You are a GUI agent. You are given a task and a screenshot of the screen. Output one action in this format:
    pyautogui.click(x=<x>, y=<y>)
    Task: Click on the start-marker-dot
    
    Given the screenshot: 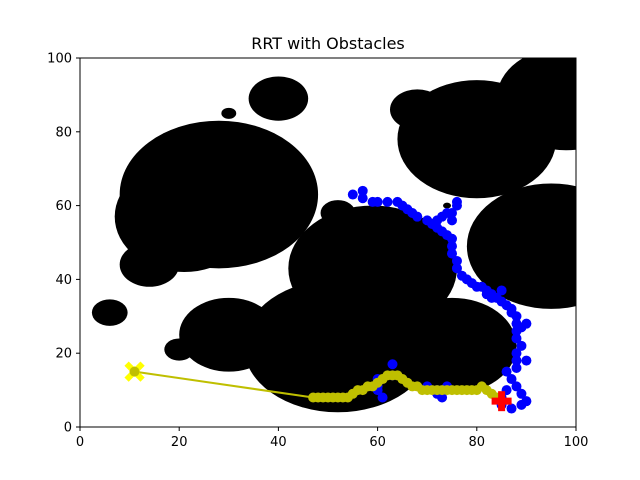 What is the action you would take?
    pyautogui.click(x=134, y=371)
    